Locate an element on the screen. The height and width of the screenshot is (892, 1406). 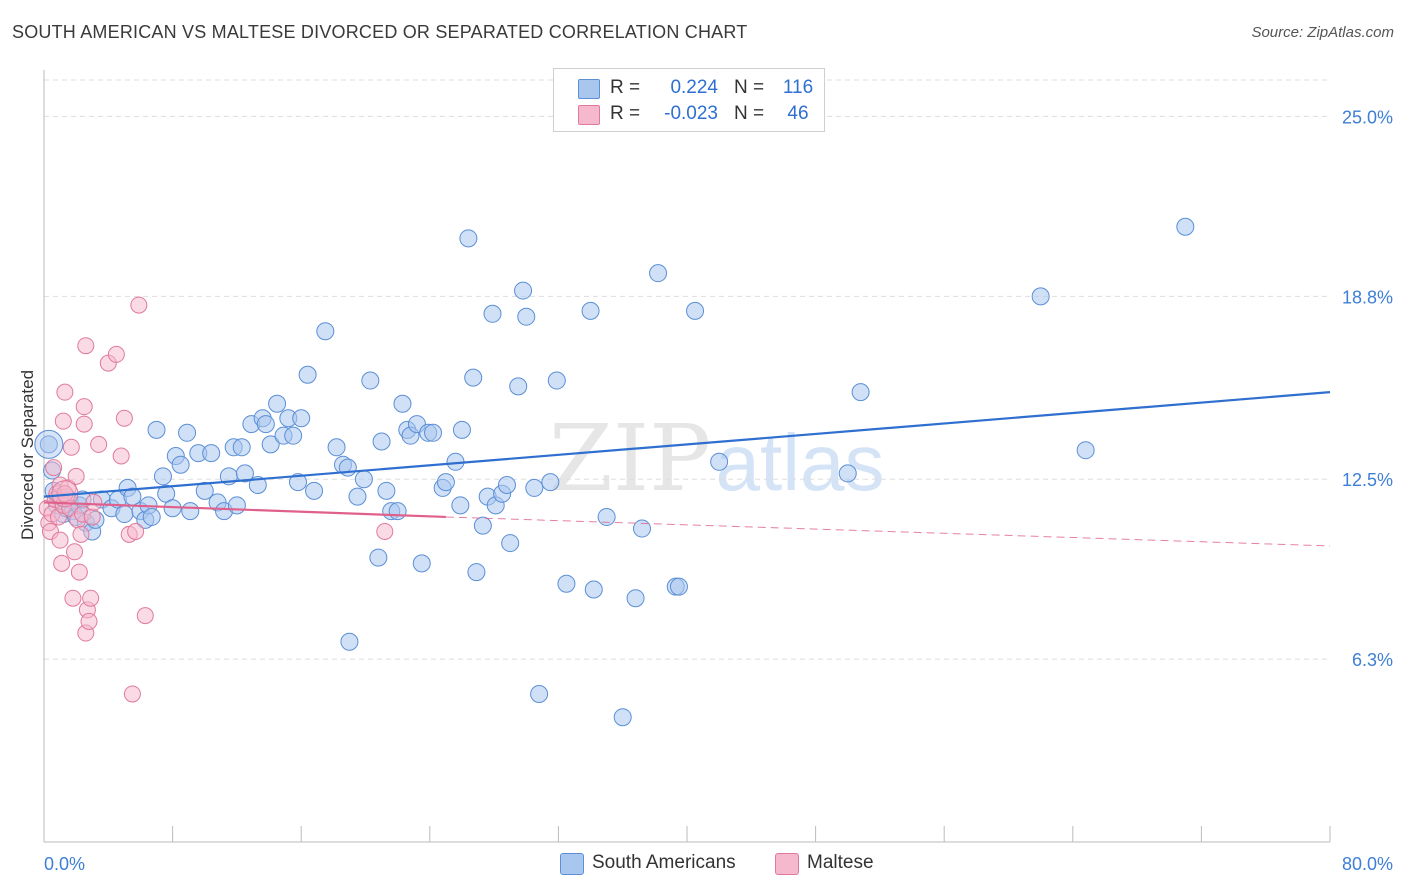
legend-swatch-maltese is located at coordinates (787, 864).